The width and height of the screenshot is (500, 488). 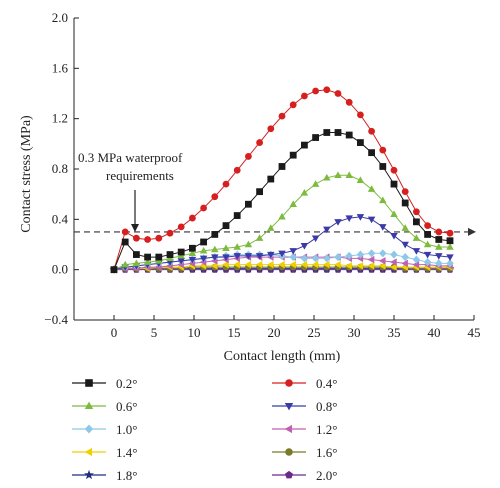 What do you see at coordinates (60, 67) in the screenshot?
I see `y-tick-label: 1.6` at bounding box center [60, 67].